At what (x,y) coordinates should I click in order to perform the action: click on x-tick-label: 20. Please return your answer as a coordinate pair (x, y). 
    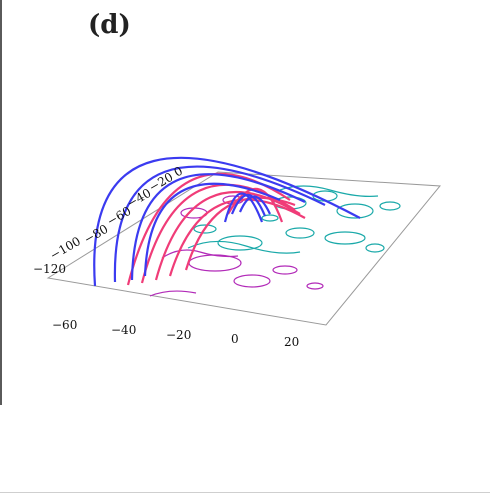
    Looking at the image, I should click on (291, 342).